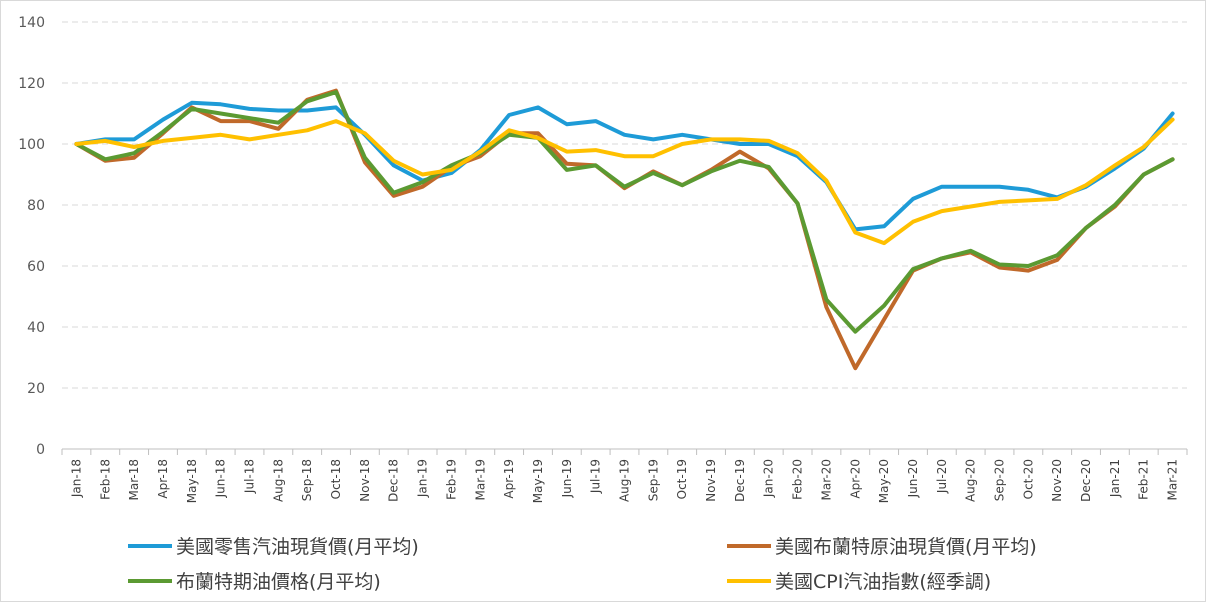 The height and width of the screenshot is (604, 1208). I want to click on x-tick-label: Oct-19, so click(682, 479).